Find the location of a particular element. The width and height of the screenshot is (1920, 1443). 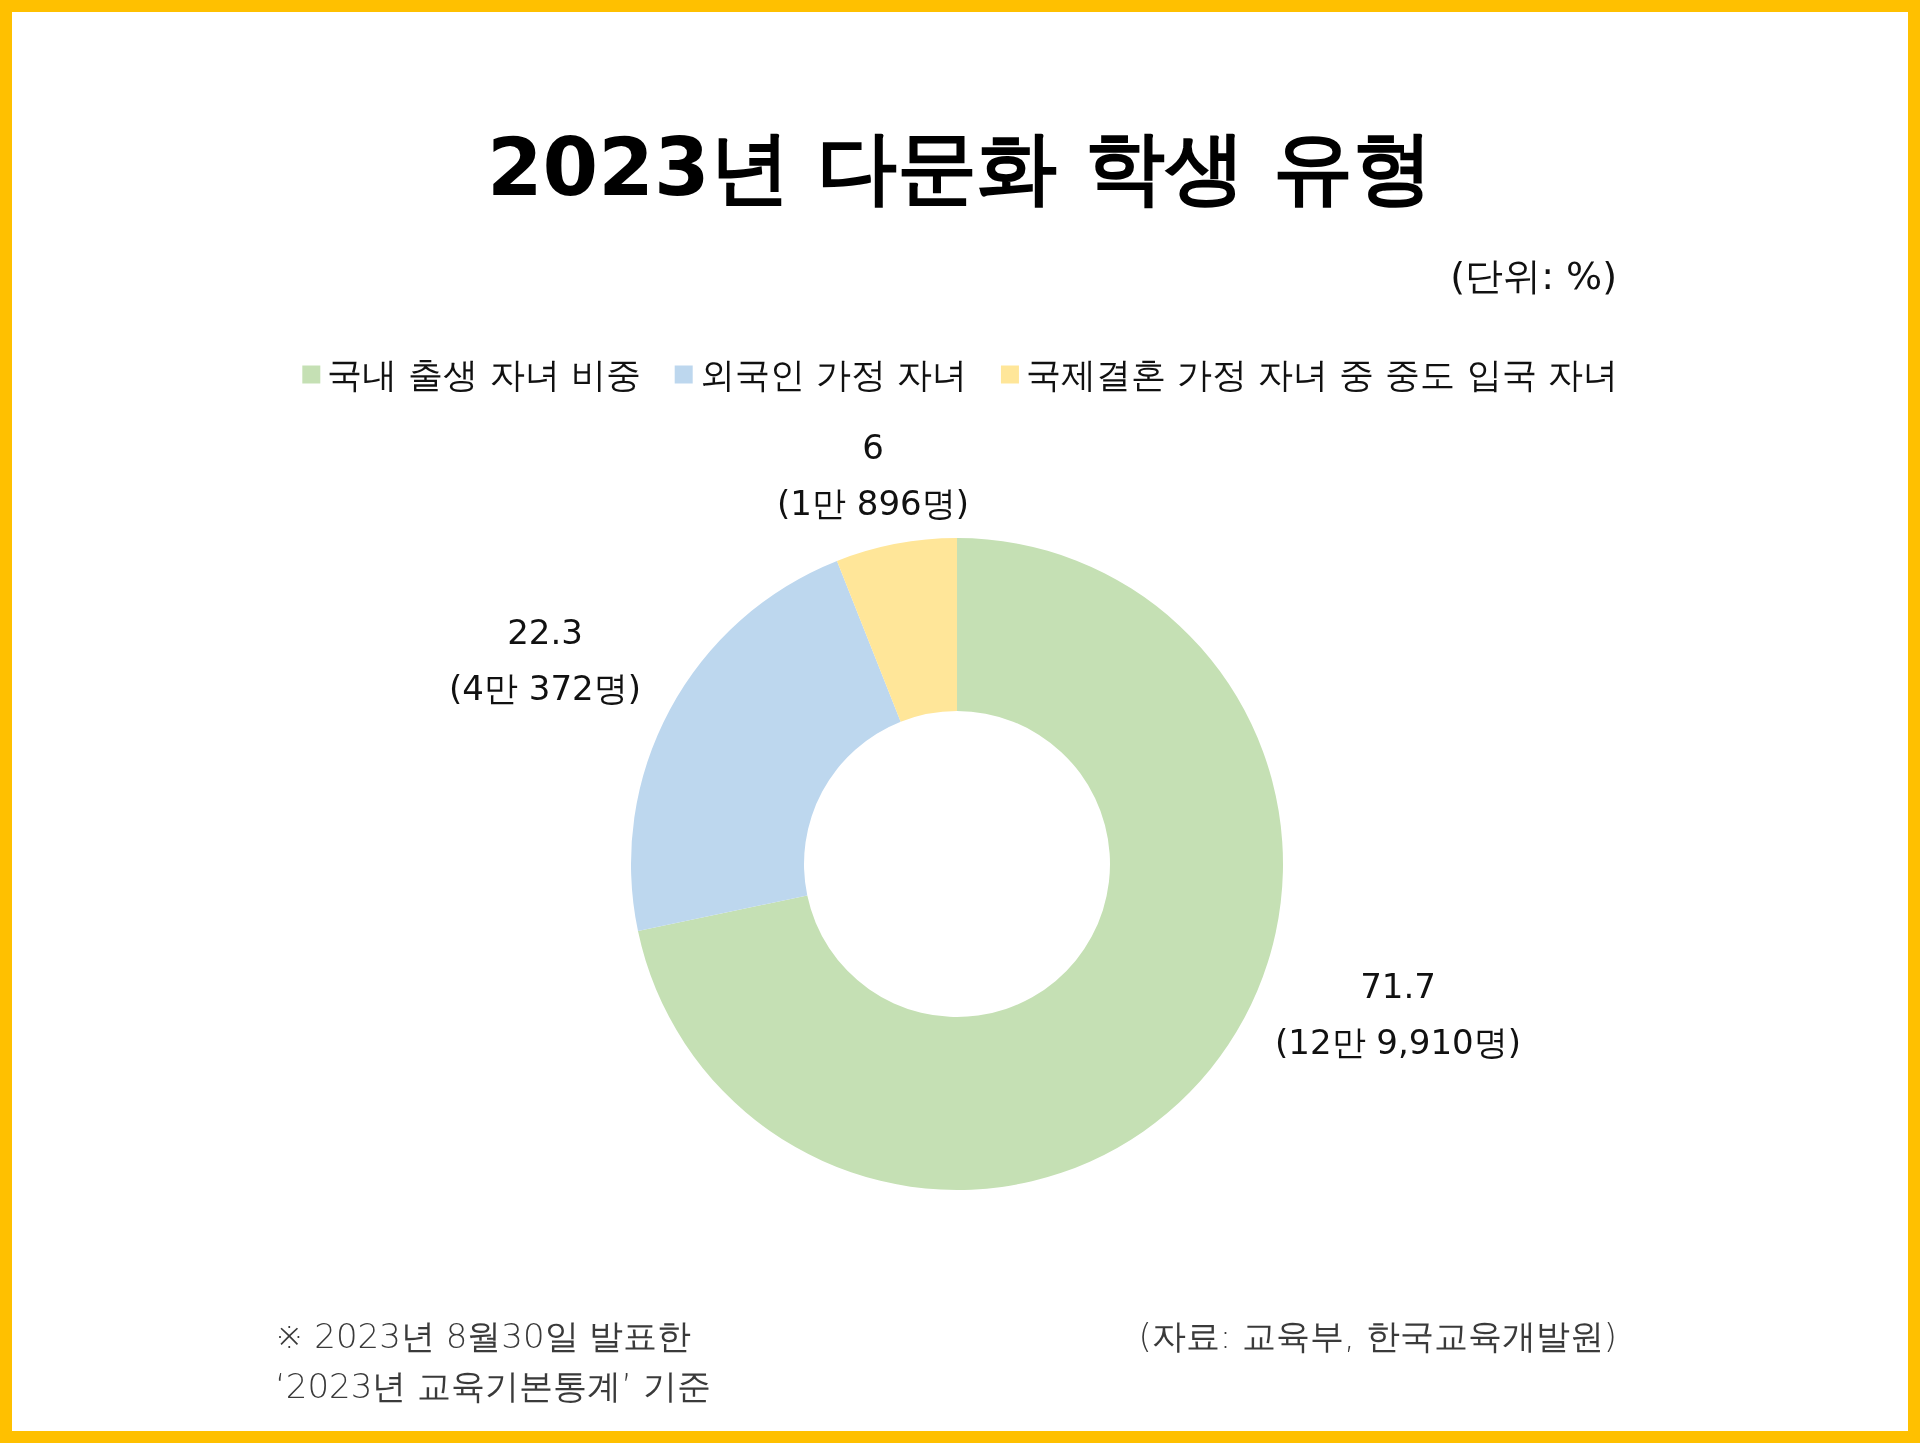

text: ※ 2023년 8월30일 발표한 ‘2023년 교육기본통계’ 기준 is located at coordinates (493, 1361).